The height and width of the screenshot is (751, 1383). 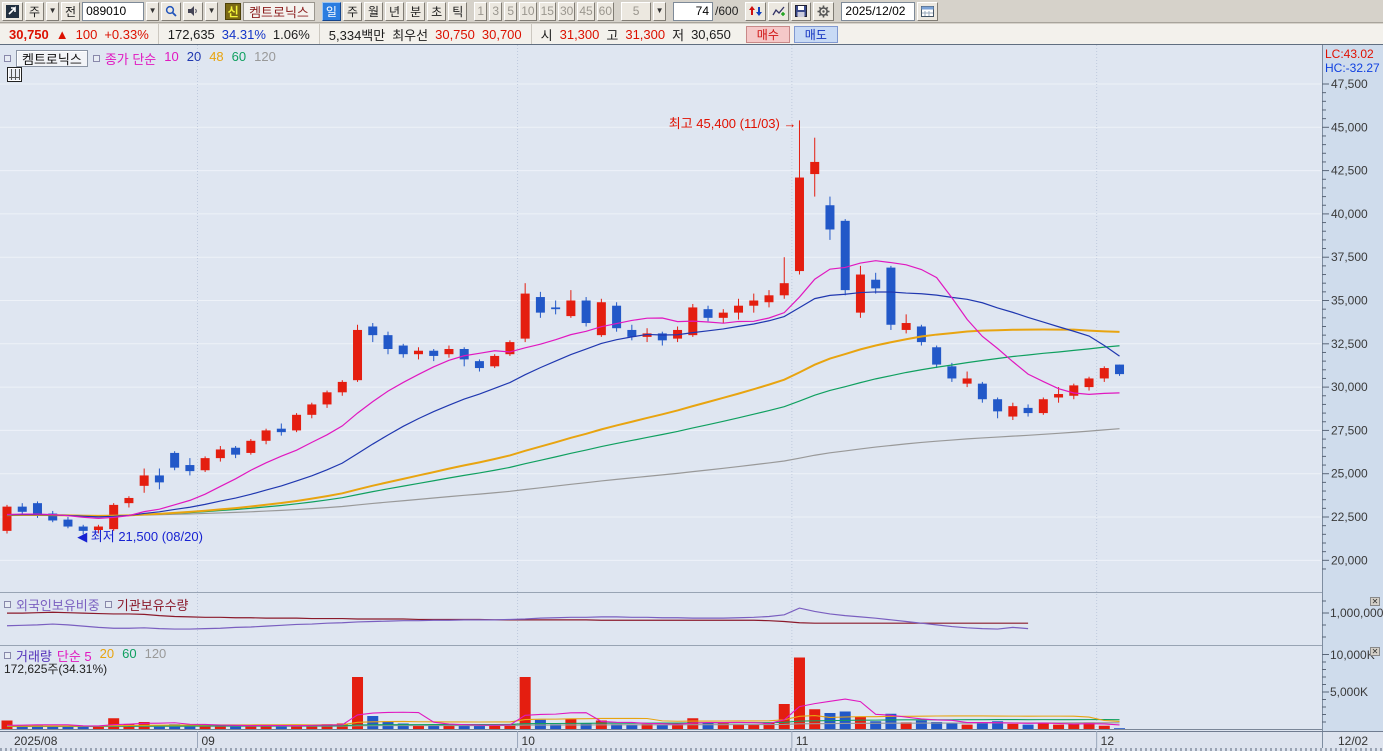 I want to click on volume-pane, so click(x=661, y=688).